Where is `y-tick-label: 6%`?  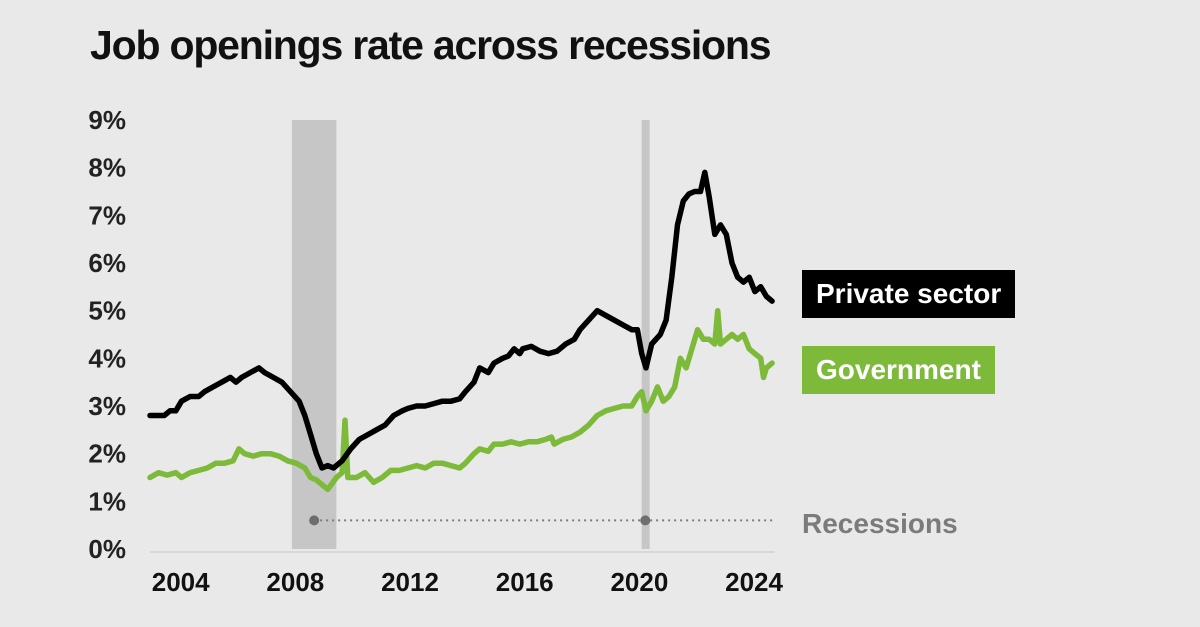 y-tick-label: 6% is located at coordinates (107, 263).